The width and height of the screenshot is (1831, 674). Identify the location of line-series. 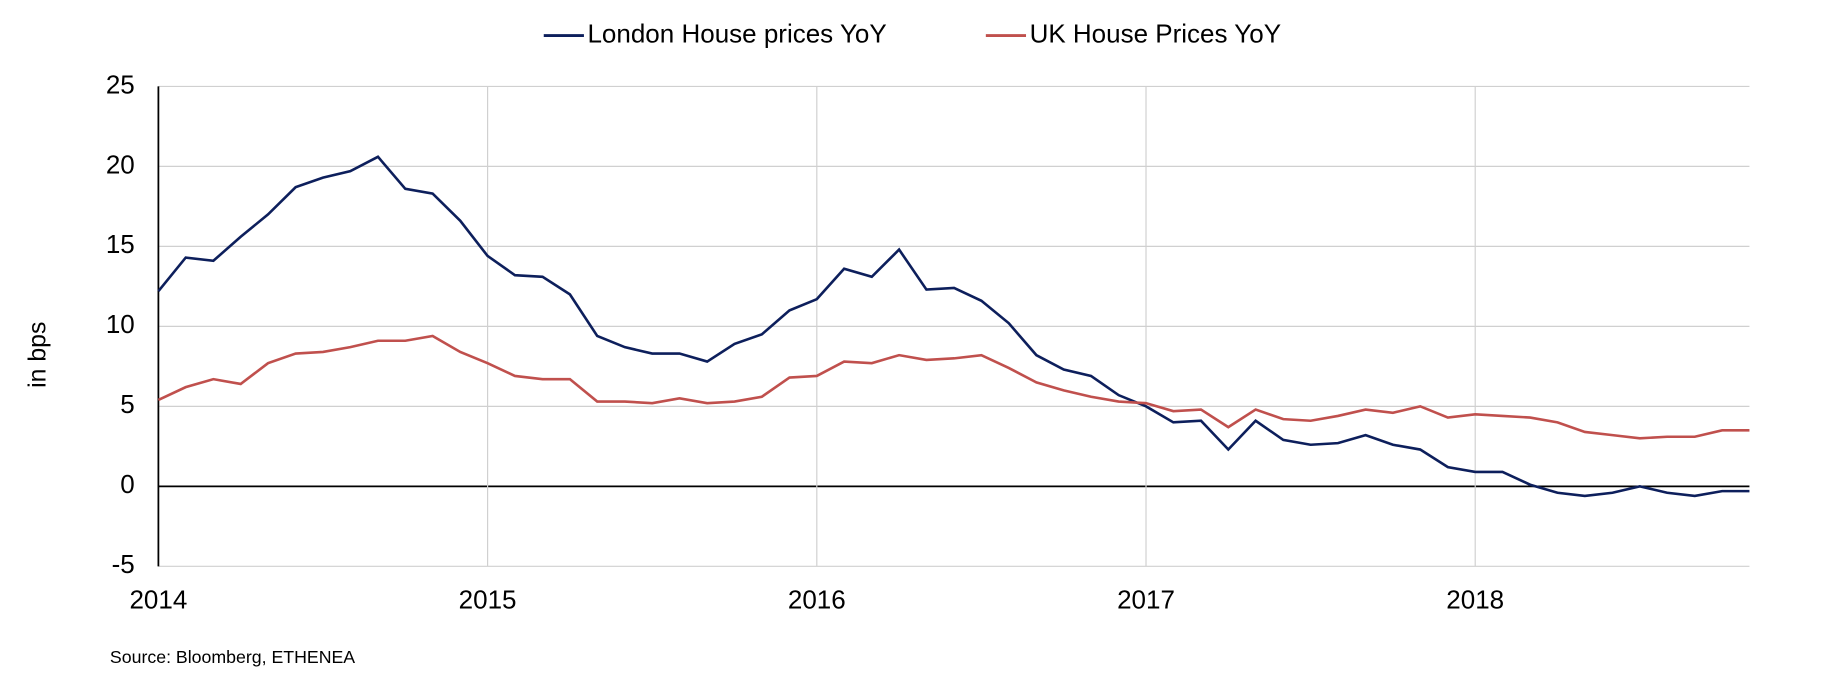
(953, 387).